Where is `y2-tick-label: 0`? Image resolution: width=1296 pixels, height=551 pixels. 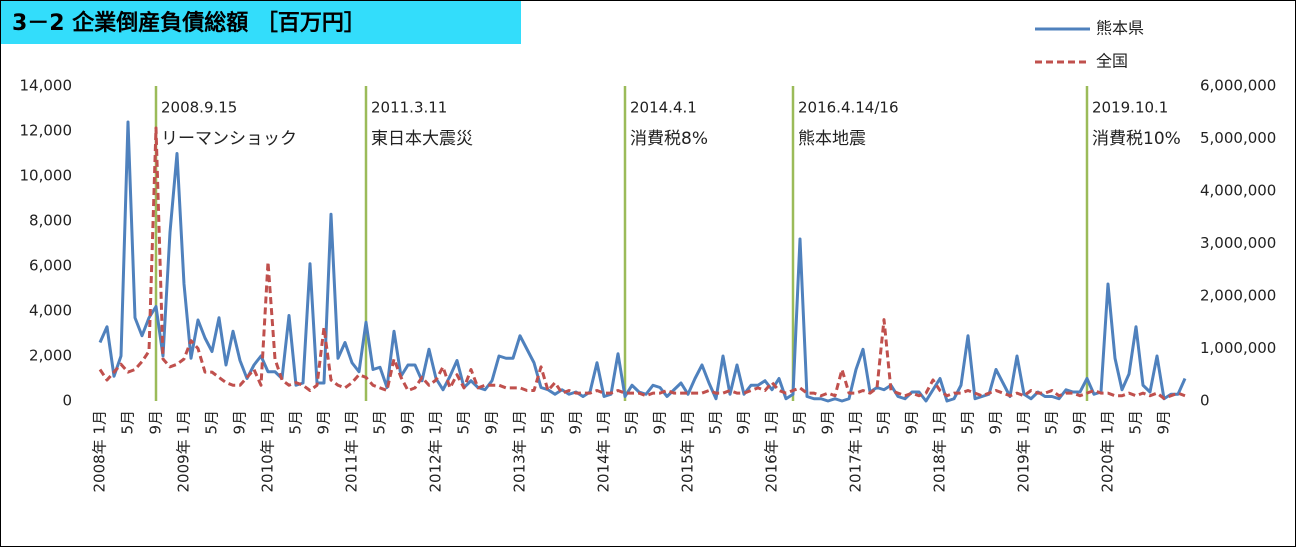 y2-tick-label: 0 is located at coordinates (1205, 401).